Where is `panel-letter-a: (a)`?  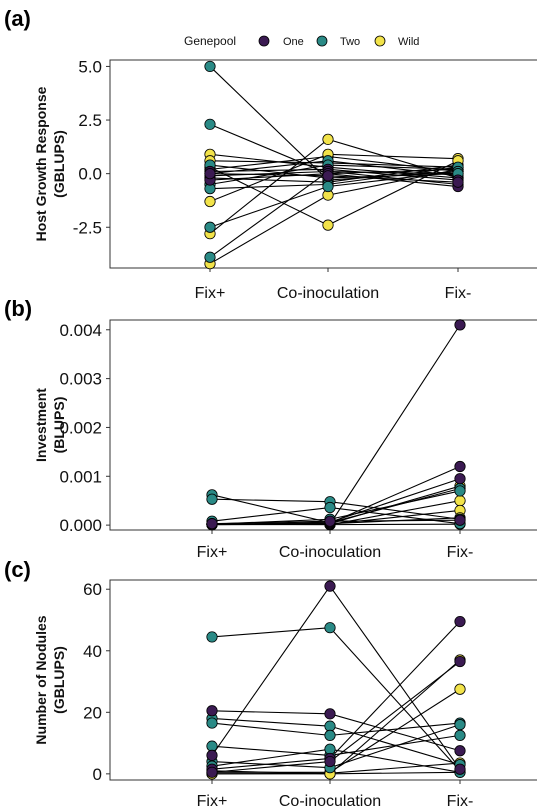
panel-letter-a: (a) is located at coordinates (17, 18).